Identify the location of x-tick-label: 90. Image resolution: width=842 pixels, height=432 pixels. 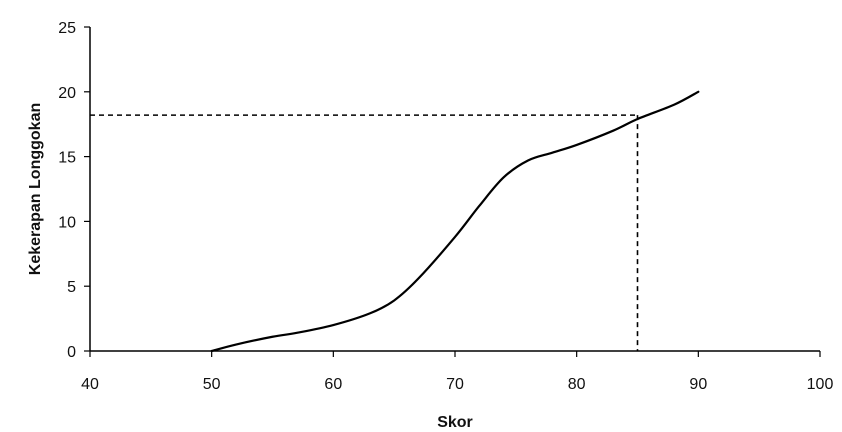
(698, 384).